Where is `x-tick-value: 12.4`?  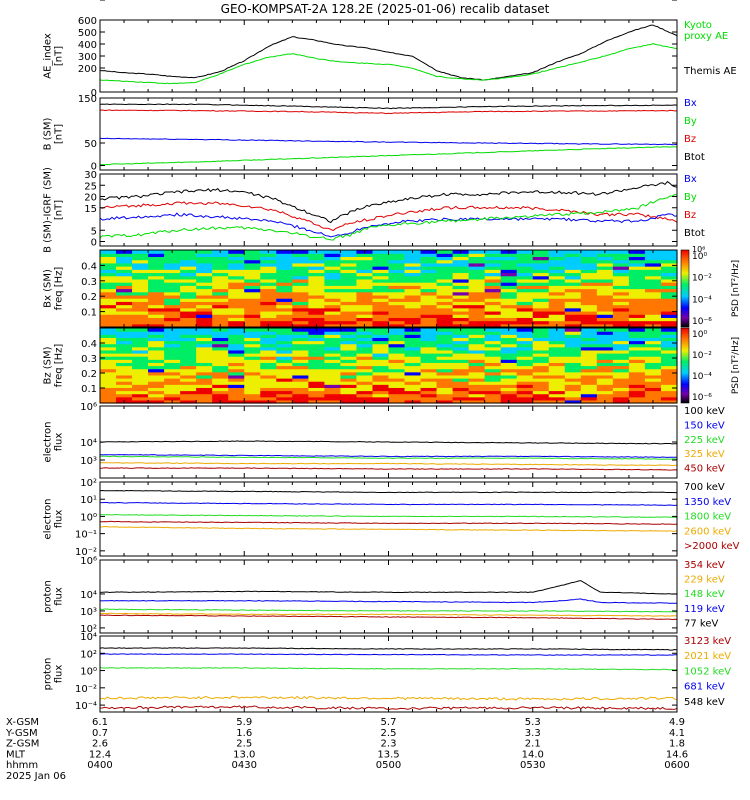 x-tick-value: 12.4 is located at coordinates (100, 754).